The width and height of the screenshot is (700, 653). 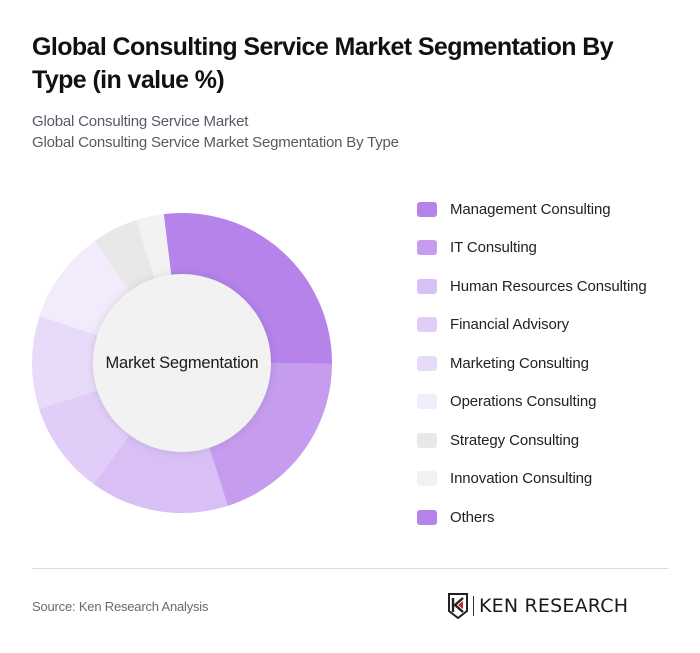 I want to click on legend-item-marketing-consulting: Marketing Consulting, so click(x=532, y=363).